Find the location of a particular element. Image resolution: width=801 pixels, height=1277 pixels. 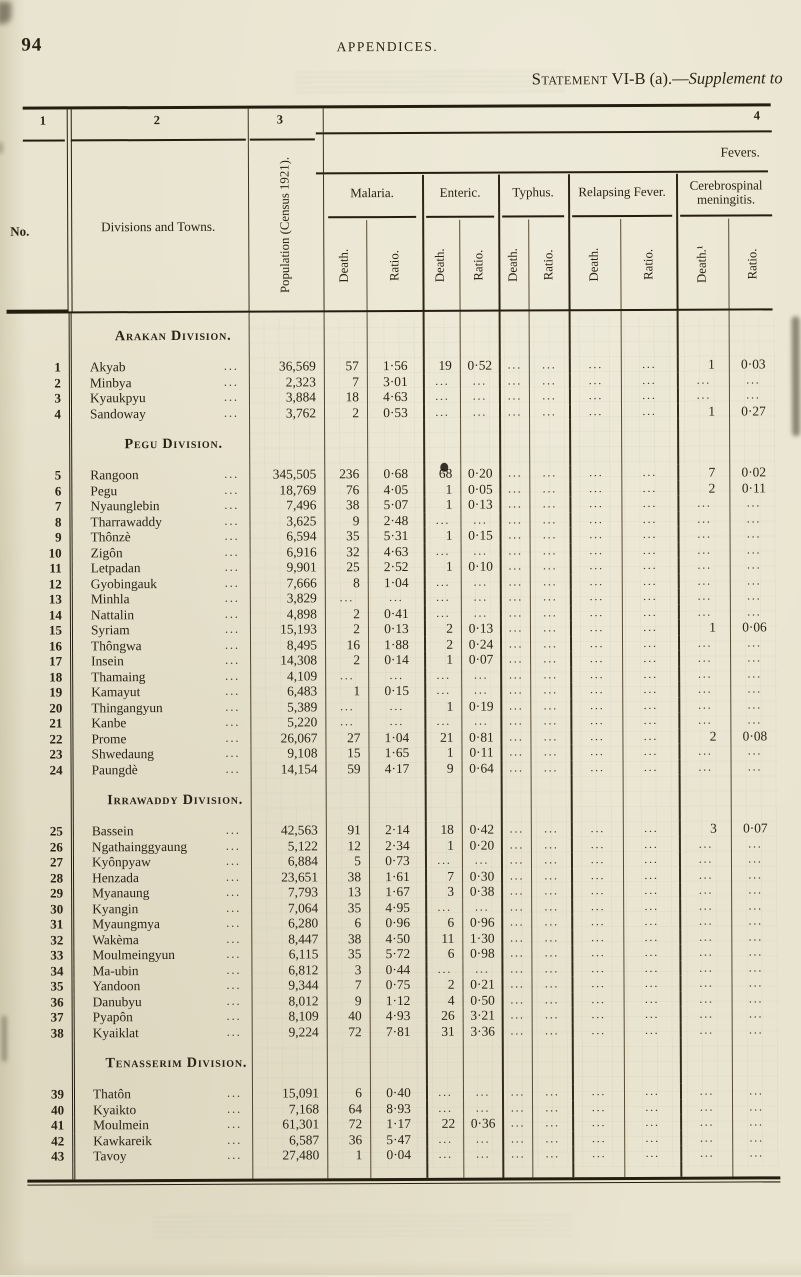

town-name: Thônzè is located at coordinates (110, 537).